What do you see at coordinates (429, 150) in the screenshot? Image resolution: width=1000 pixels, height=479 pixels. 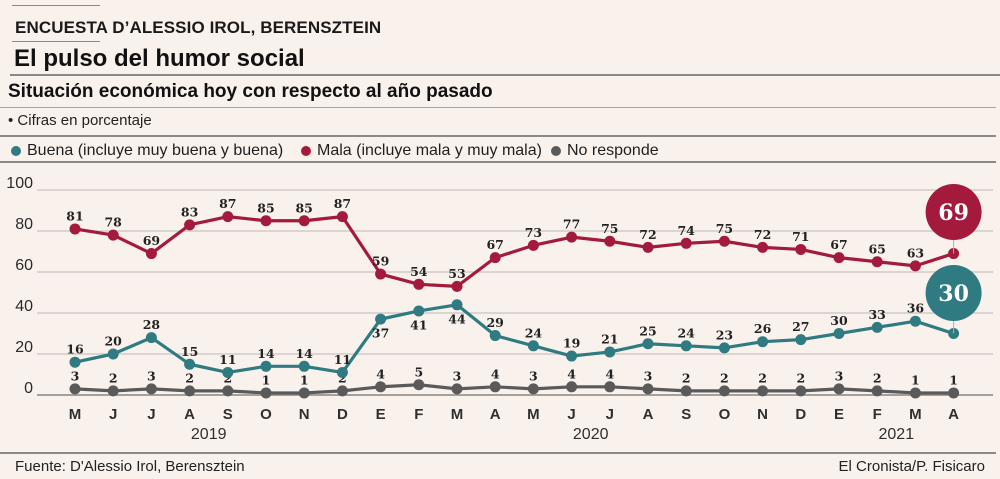 I see `legend-label: Mala (incluye mala y muy mala)` at bounding box center [429, 150].